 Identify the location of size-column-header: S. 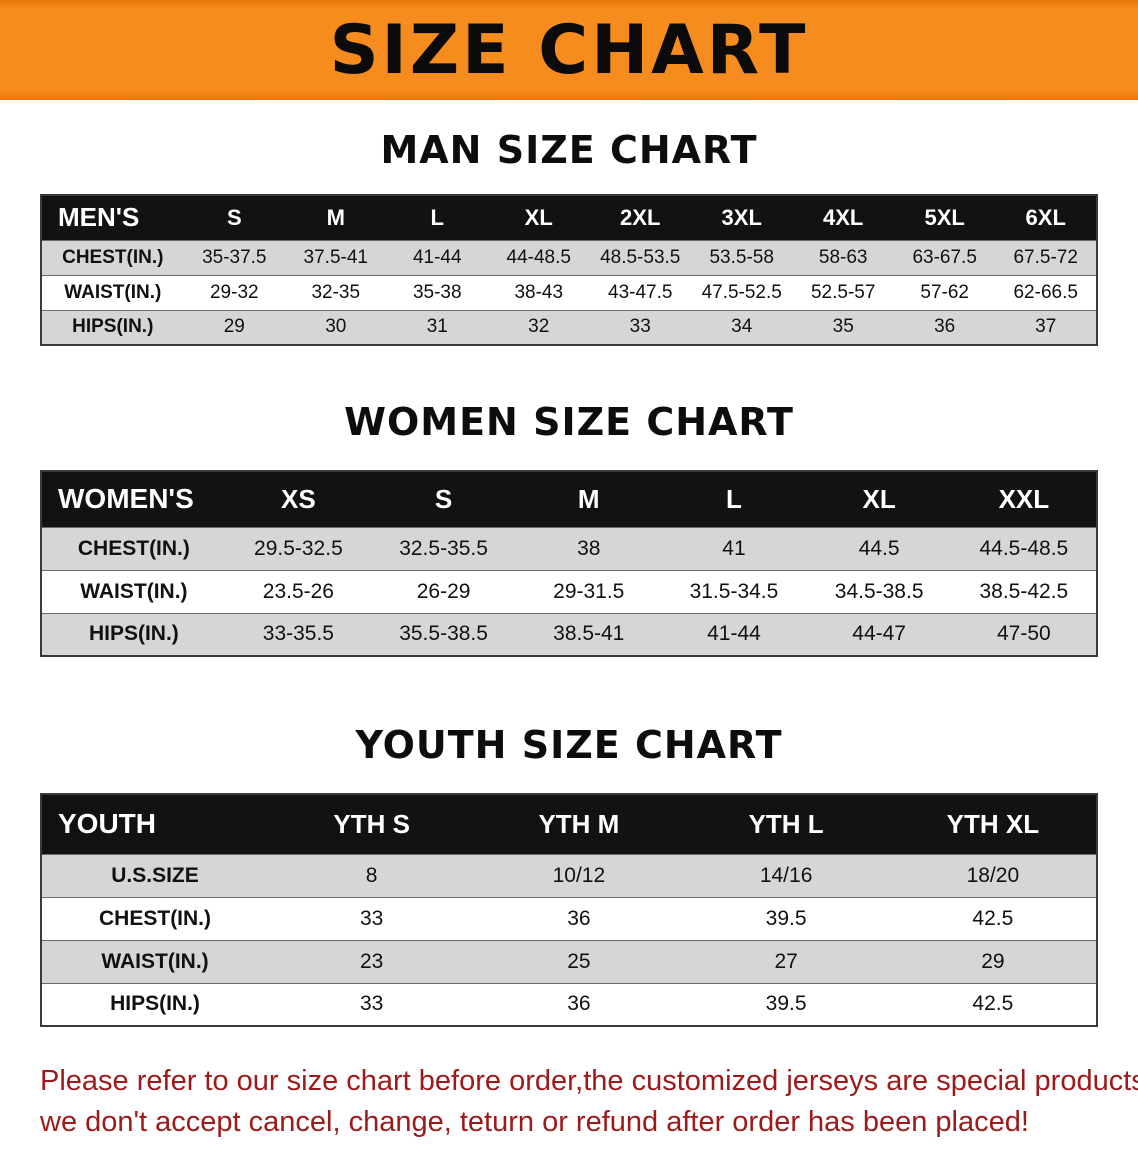
(234, 217).